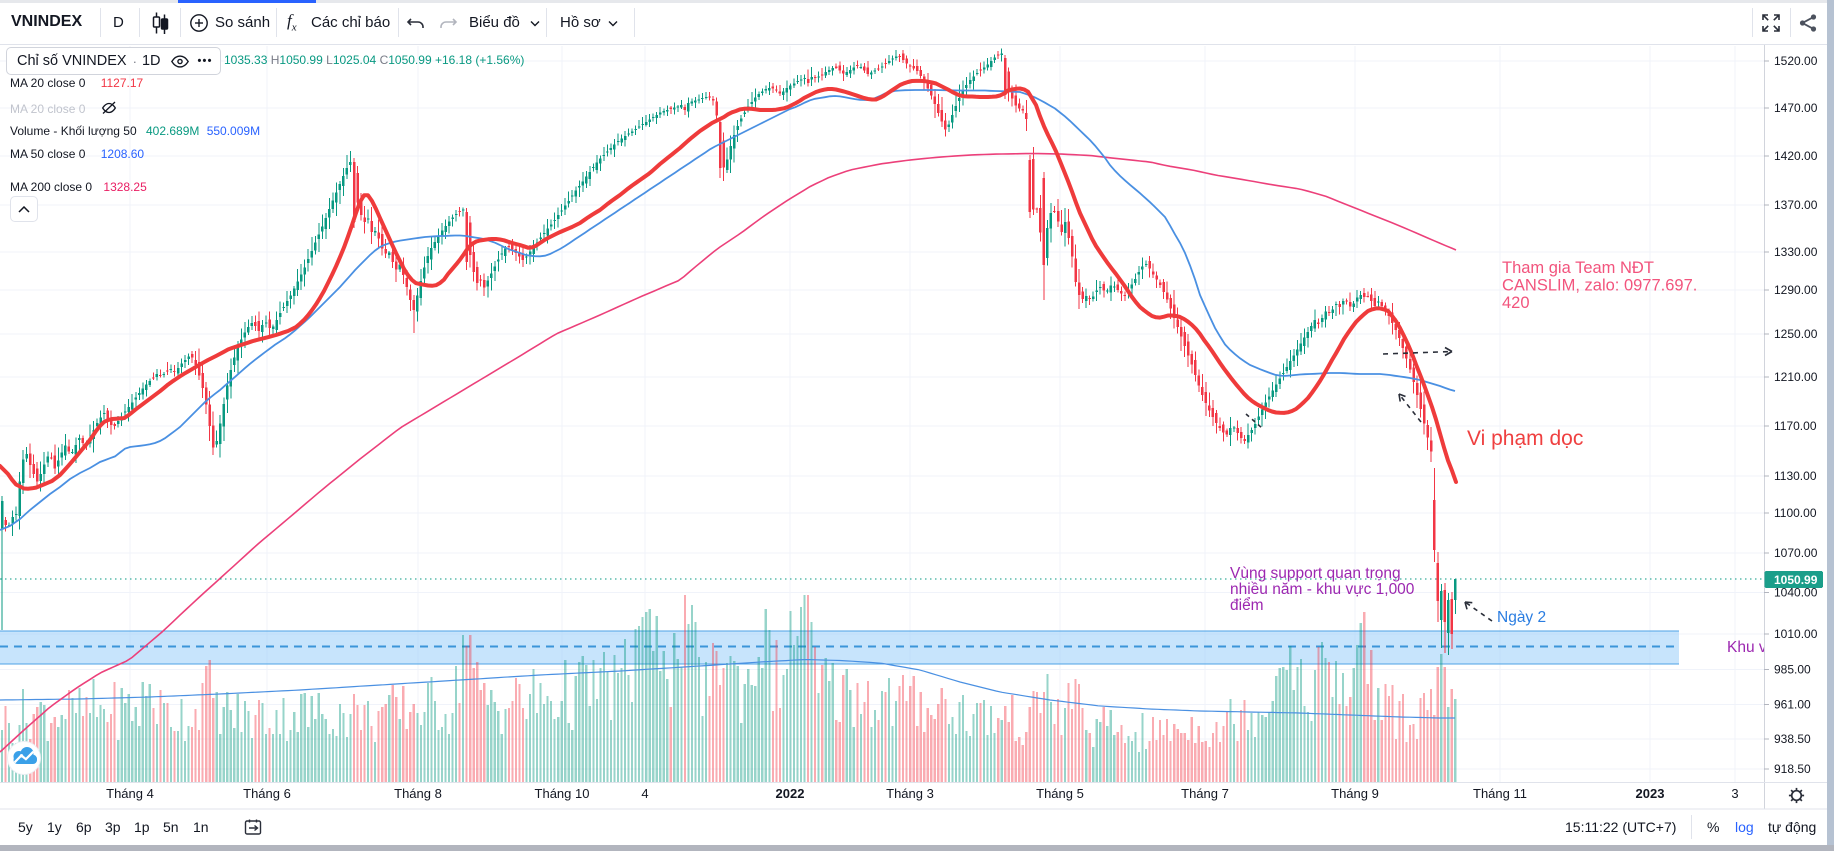  I want to click on svg-text: Tháng 7, so click(1205, 793).